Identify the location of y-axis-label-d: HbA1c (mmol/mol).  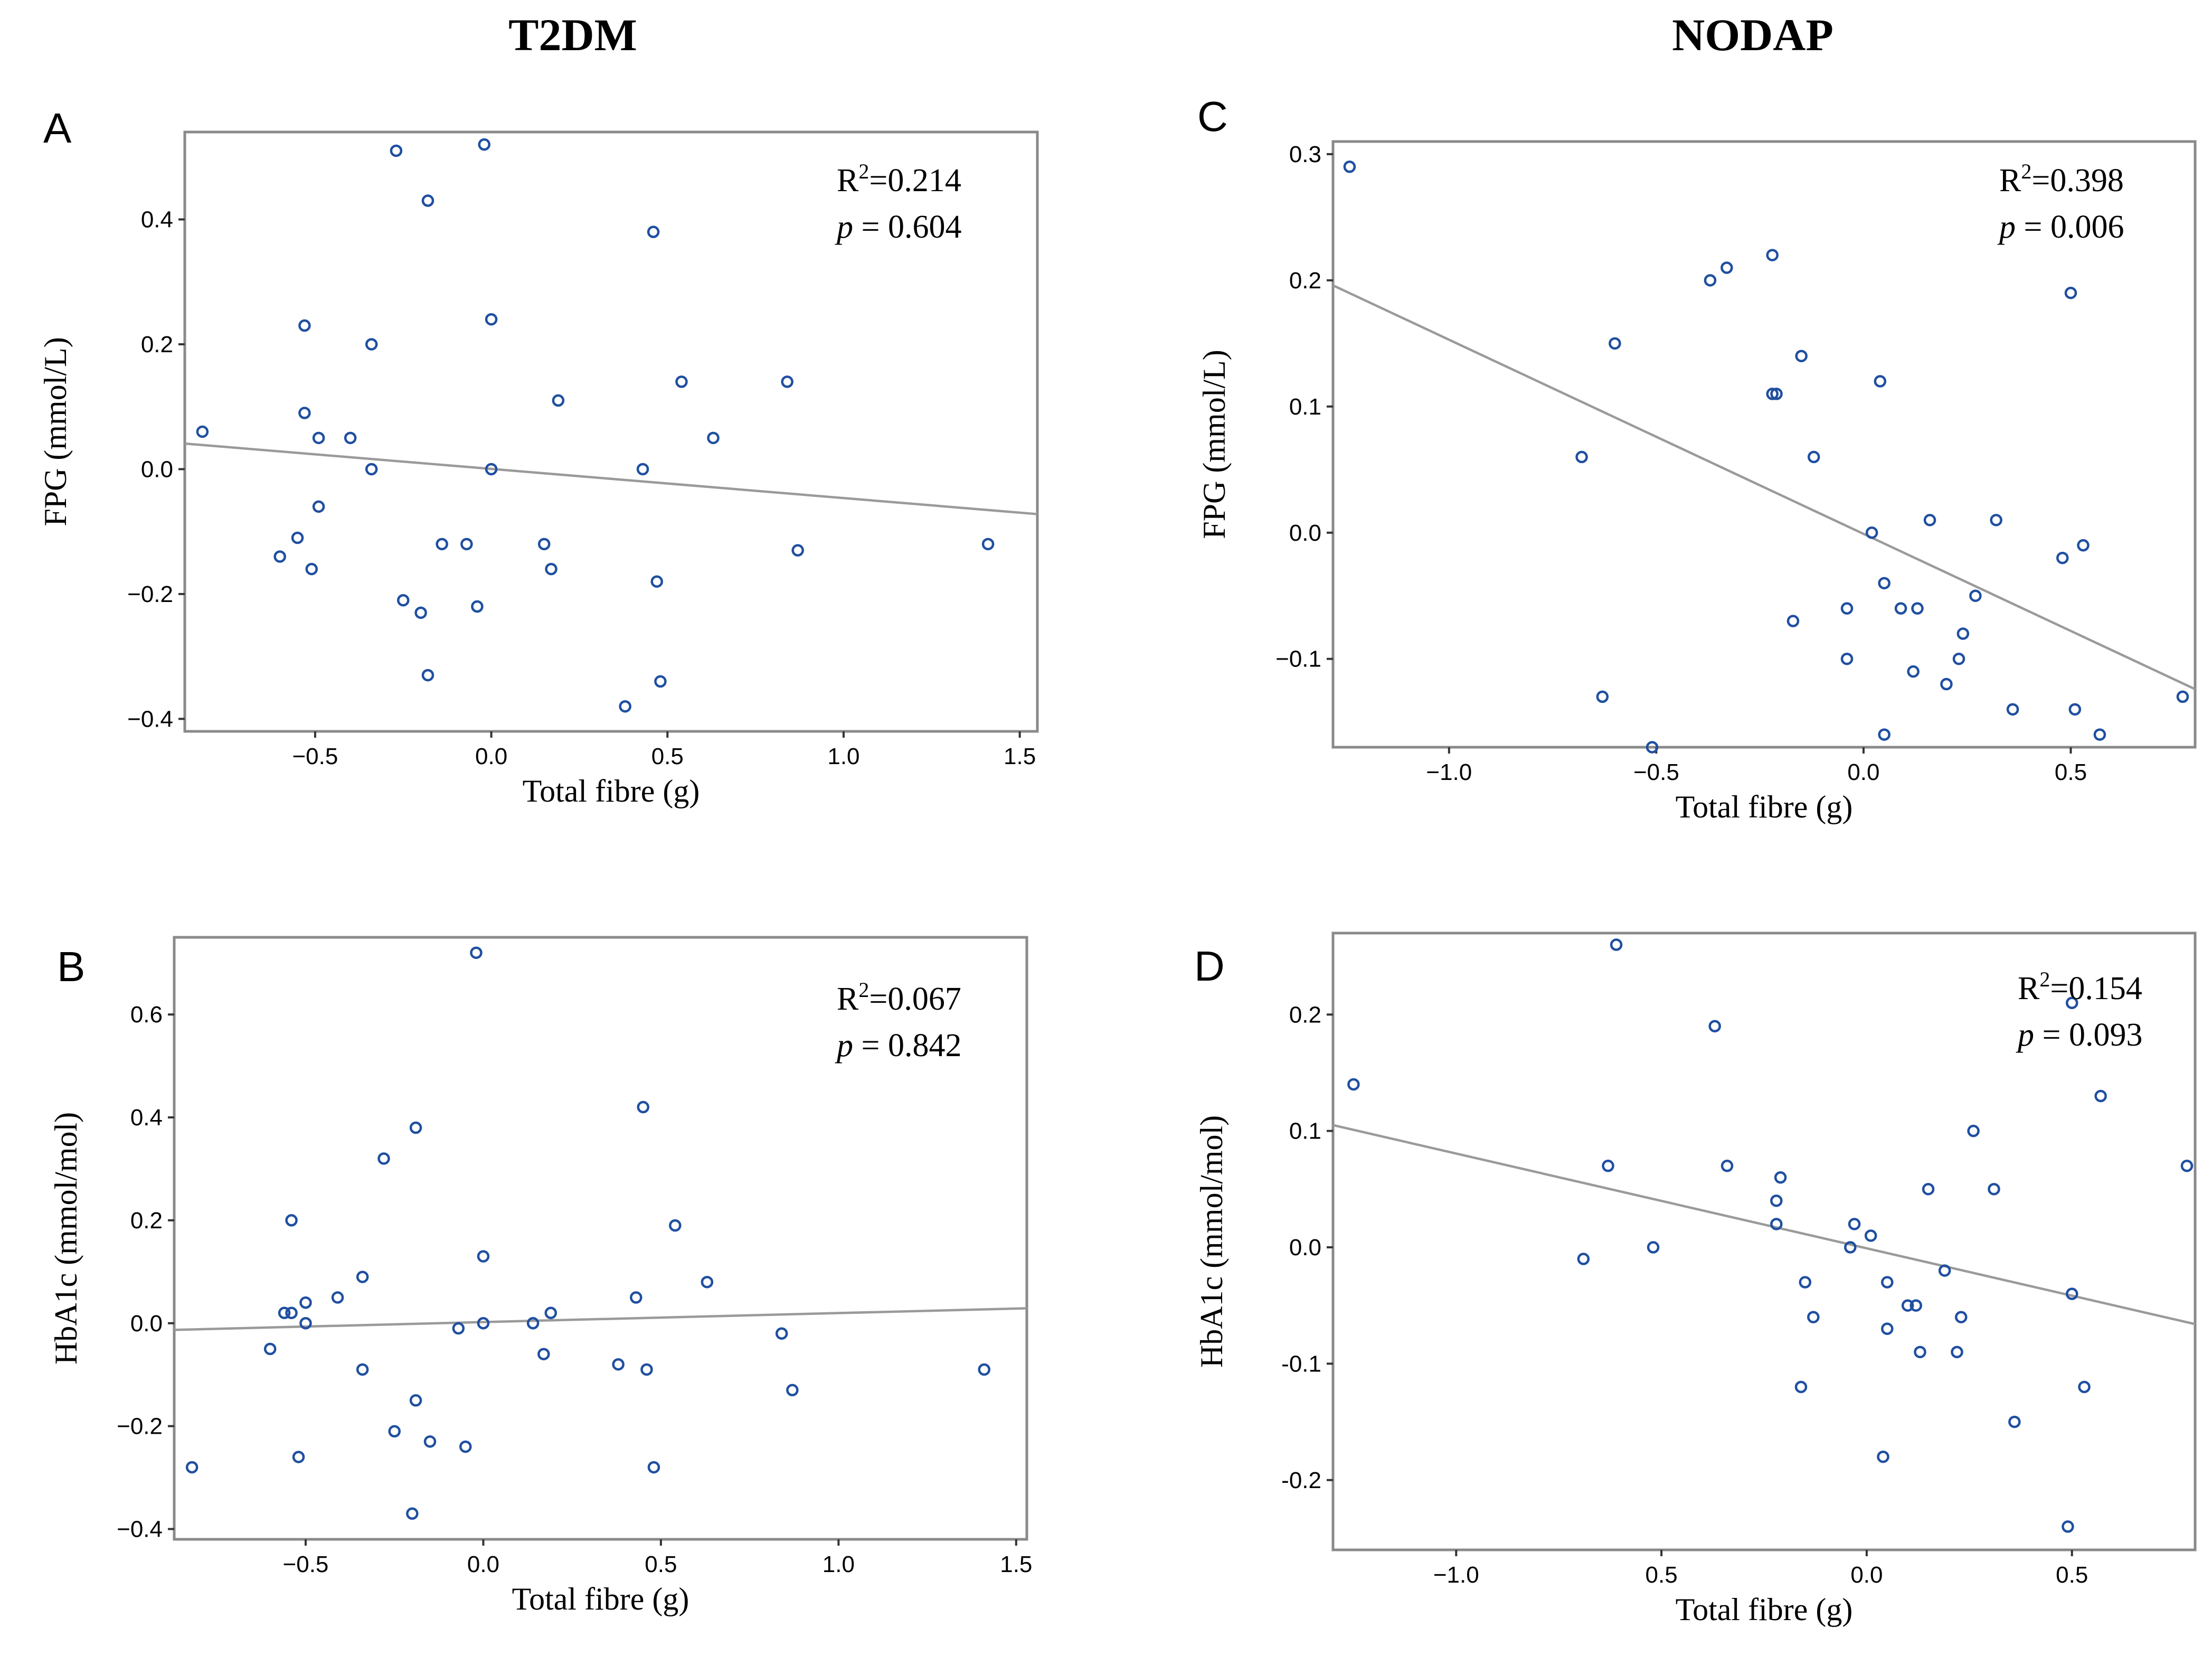
(1211, 1241).